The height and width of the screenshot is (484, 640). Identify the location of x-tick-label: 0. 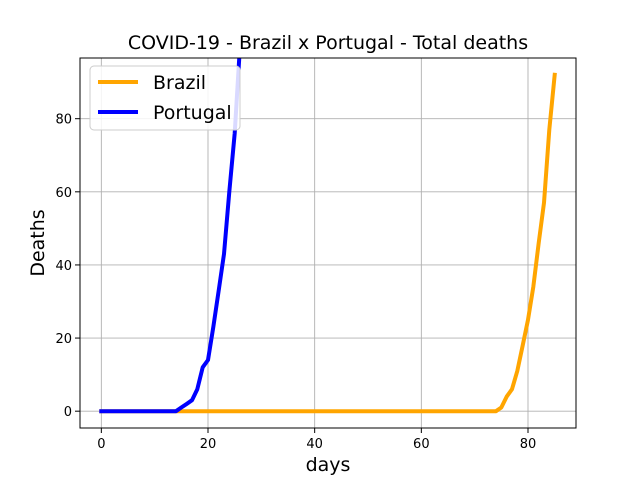
(101, 444).